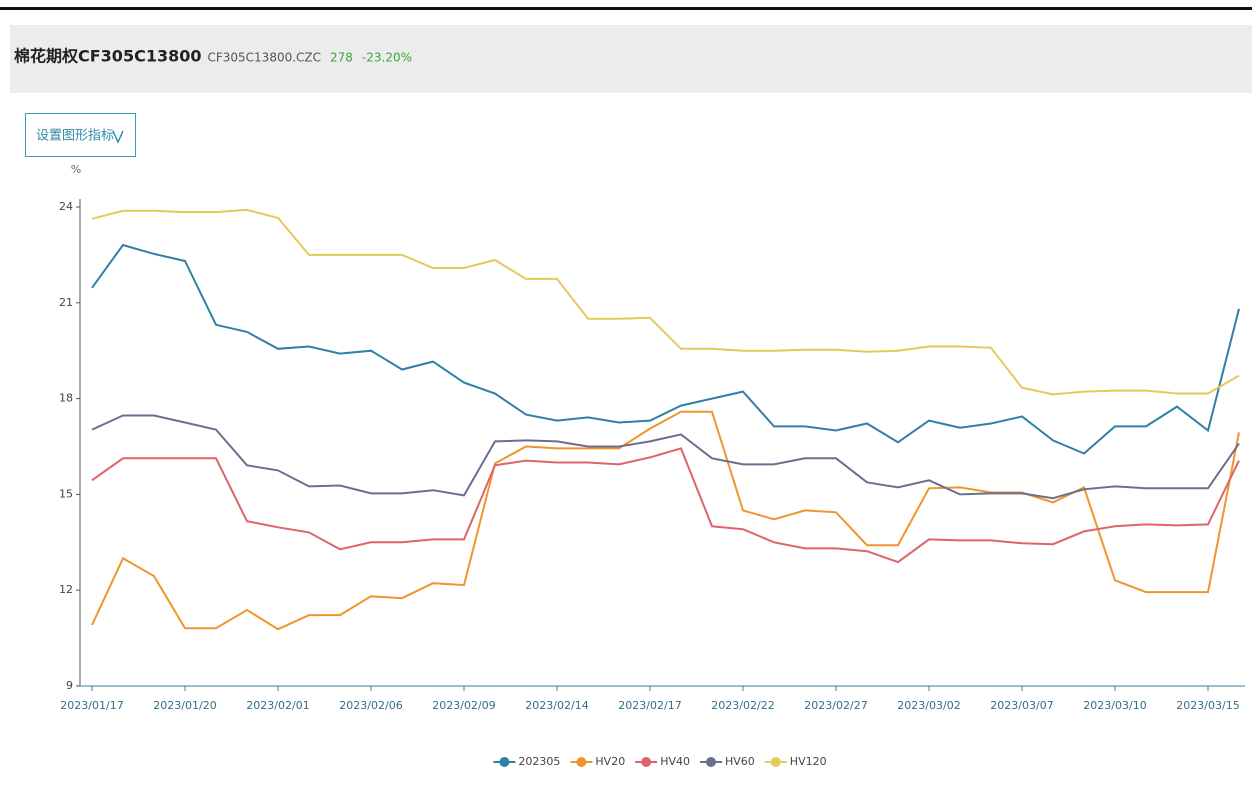 The image size is (1252, 794). I want to click on legend-label: 202305, so click(539, 761).